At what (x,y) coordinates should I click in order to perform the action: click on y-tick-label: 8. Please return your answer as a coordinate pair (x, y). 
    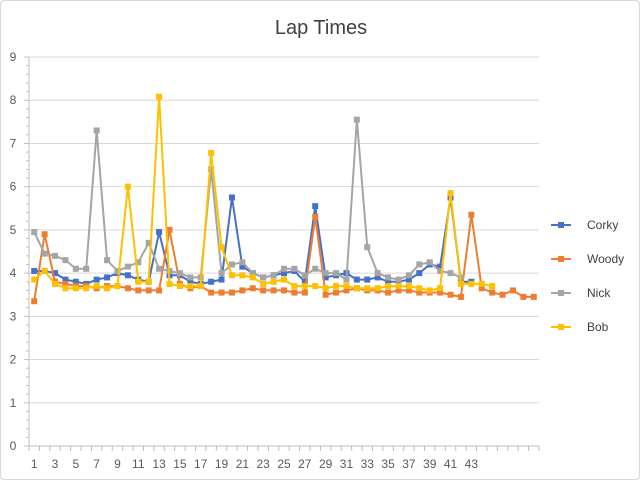
    Looking at the image, I should click on (13, 100).